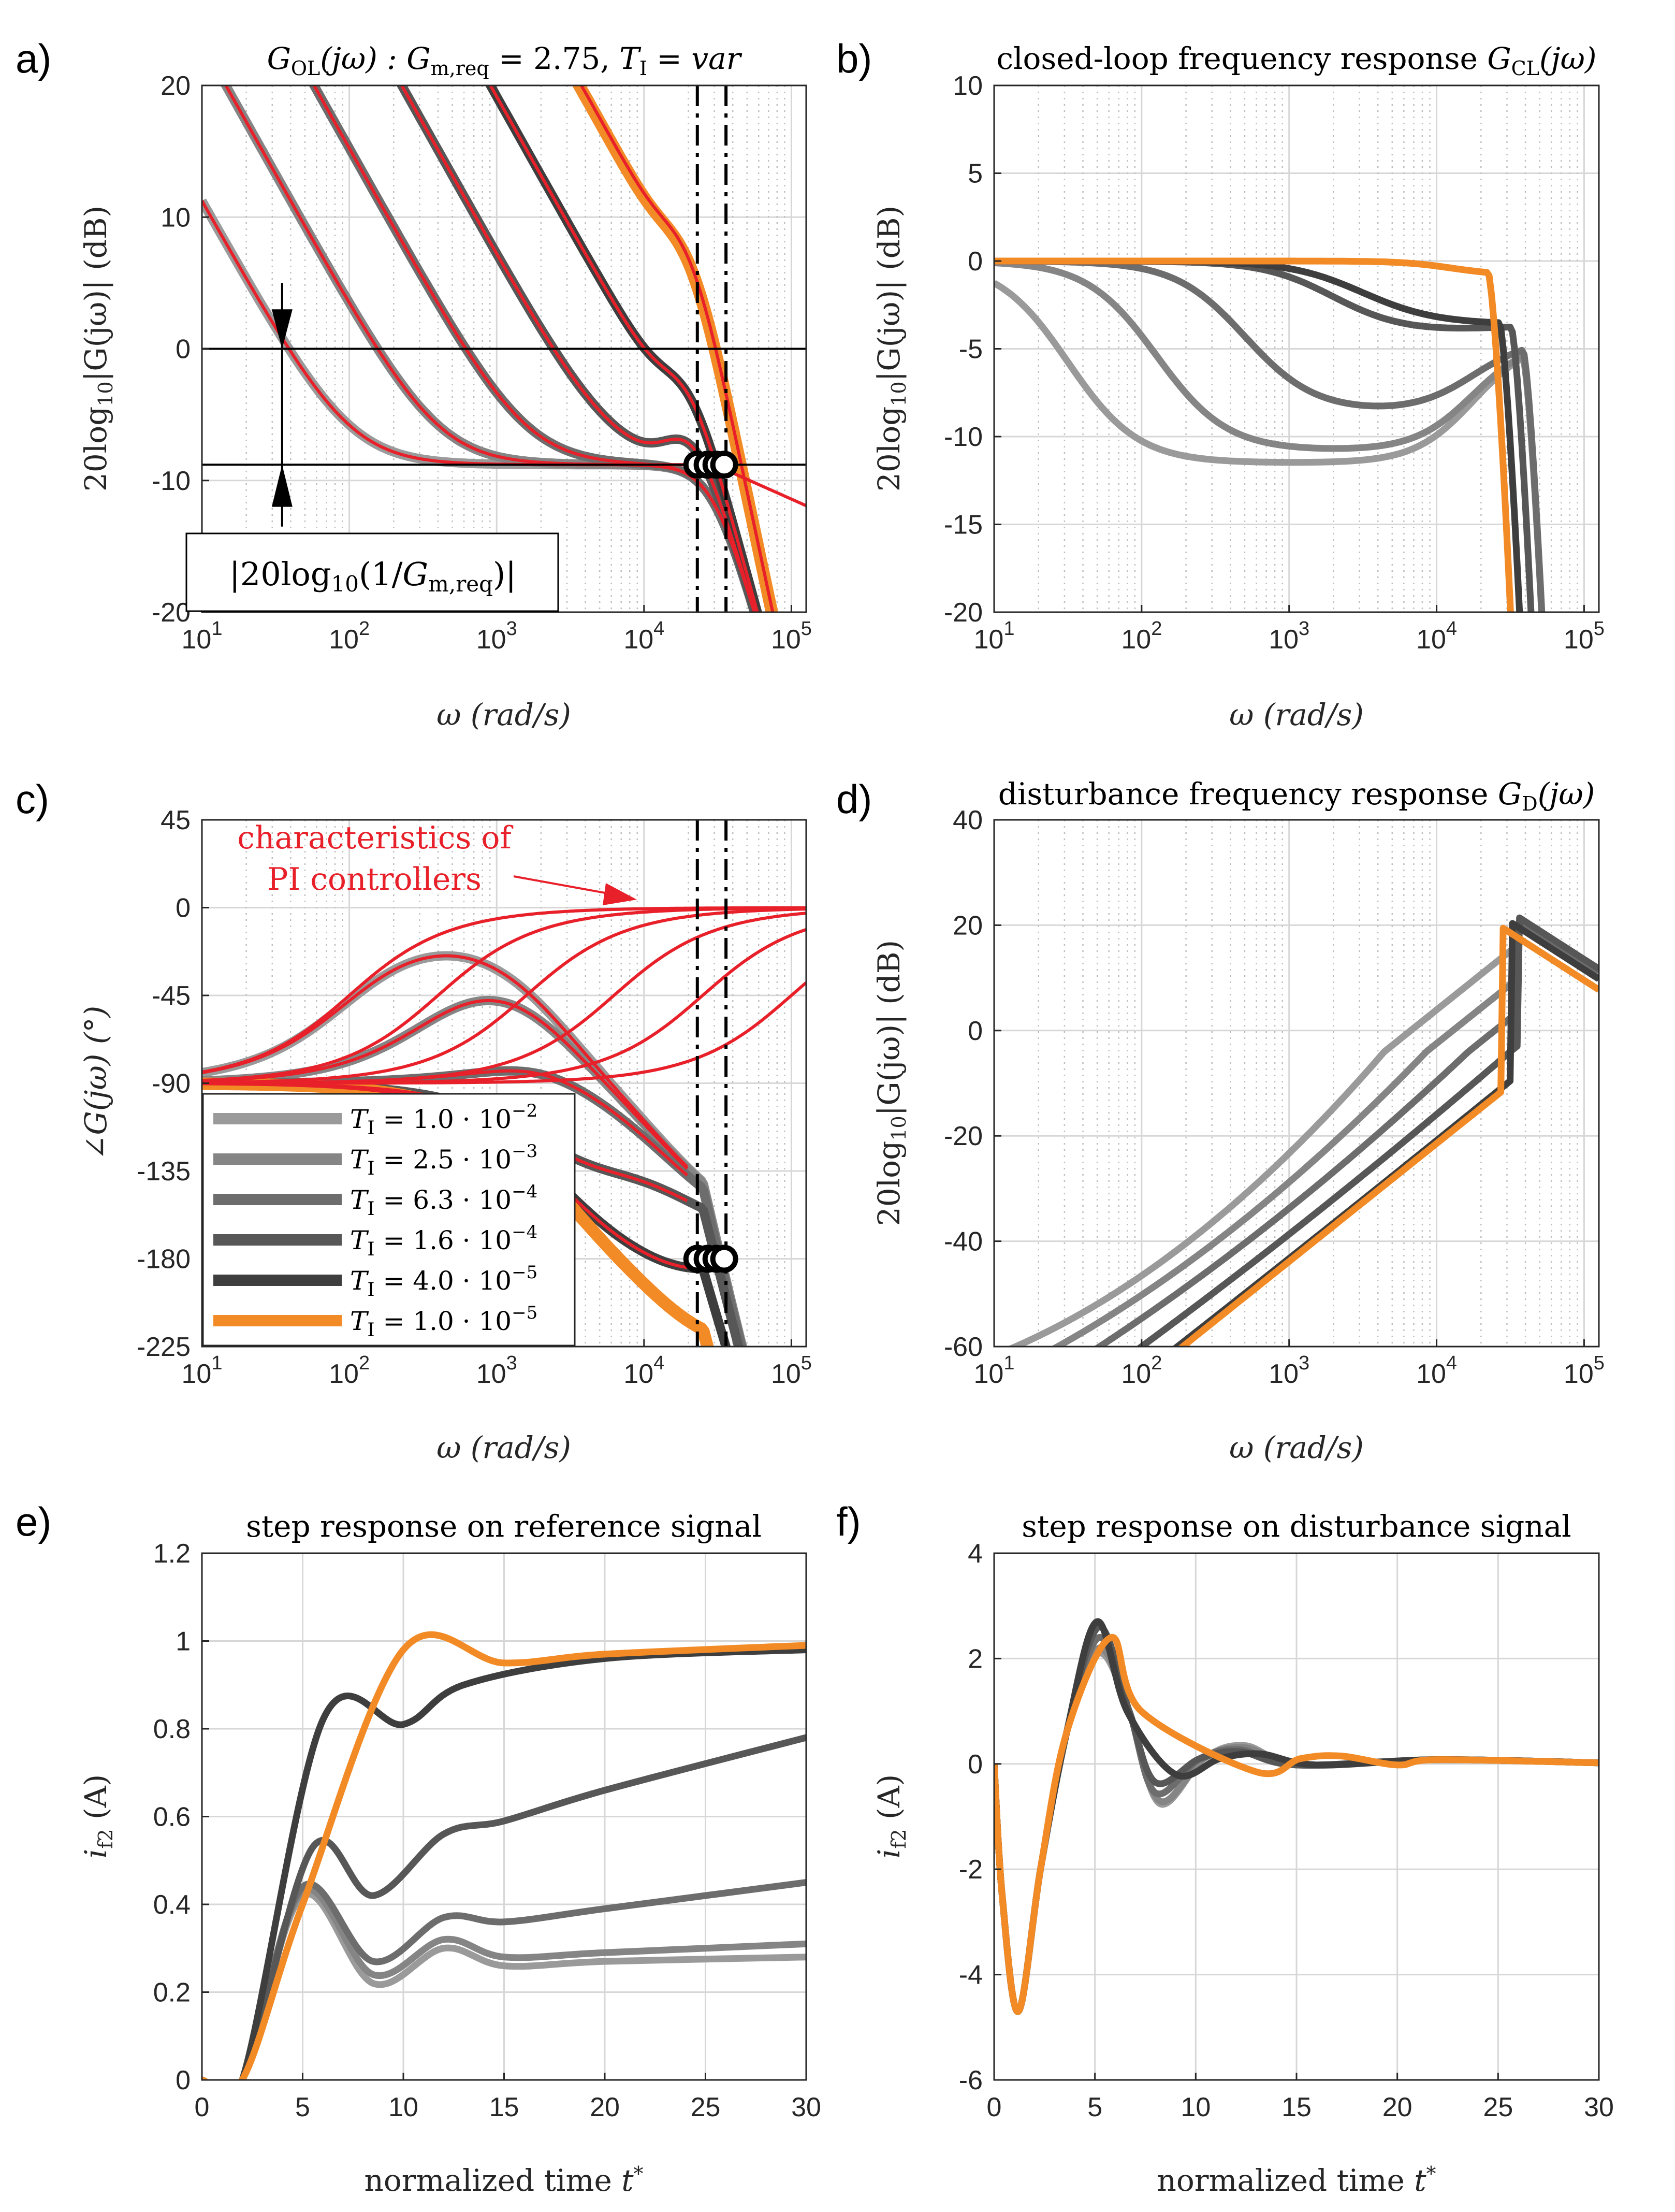 The width and height of the screenshot is (1675, 2212). I want to click on ytick-label-a-4: 20, so click(176, 86).